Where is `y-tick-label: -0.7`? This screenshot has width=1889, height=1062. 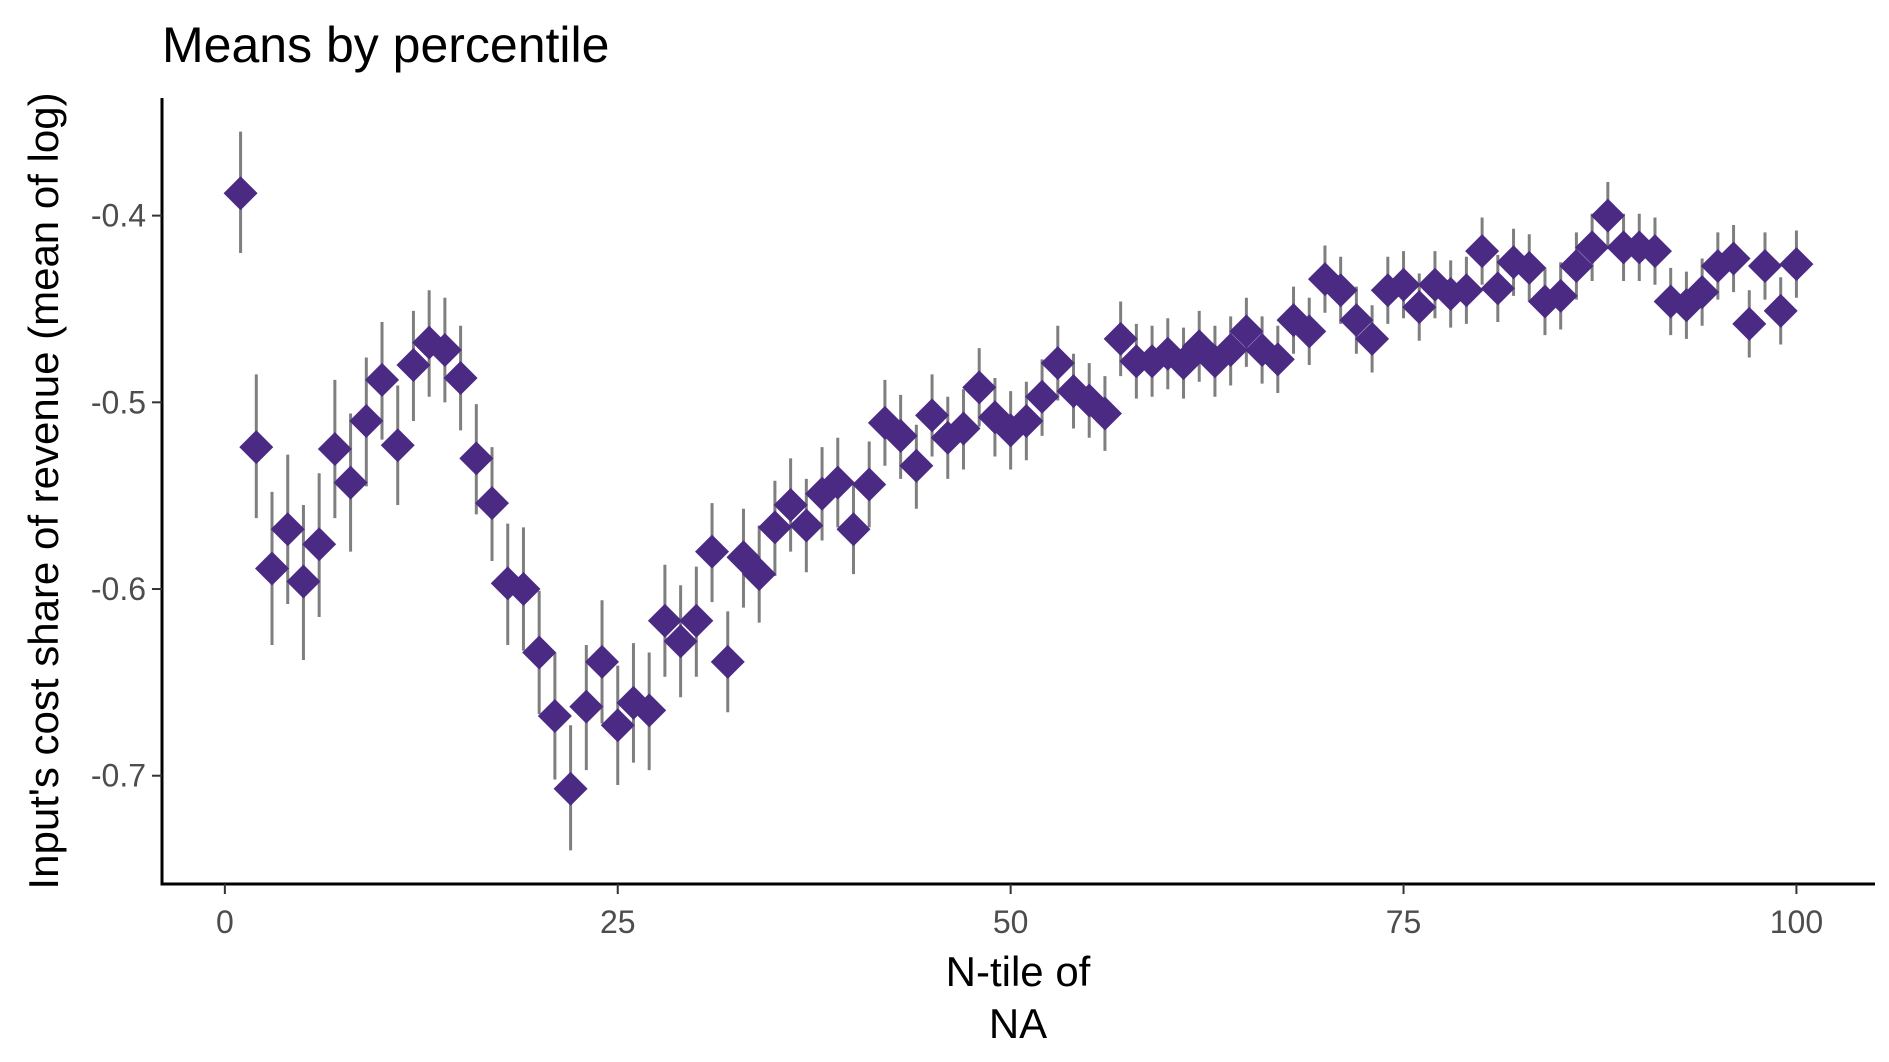
y-tick-label: -0.7 is located at coordinates (118, 776).